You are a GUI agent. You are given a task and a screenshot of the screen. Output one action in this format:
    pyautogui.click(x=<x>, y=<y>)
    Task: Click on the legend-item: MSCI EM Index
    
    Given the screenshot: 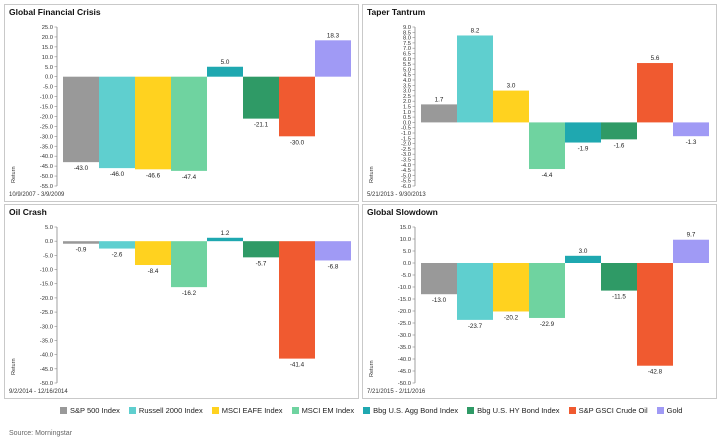 What is the action you would take?
    pyautogui.click(x=322, y=410)
    